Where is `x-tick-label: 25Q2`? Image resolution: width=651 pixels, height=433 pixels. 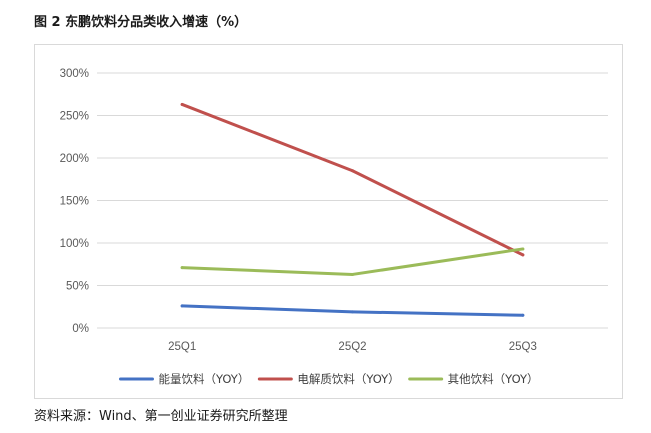
x-tick-label: 25Q2 is located at coordinates (352, 347).